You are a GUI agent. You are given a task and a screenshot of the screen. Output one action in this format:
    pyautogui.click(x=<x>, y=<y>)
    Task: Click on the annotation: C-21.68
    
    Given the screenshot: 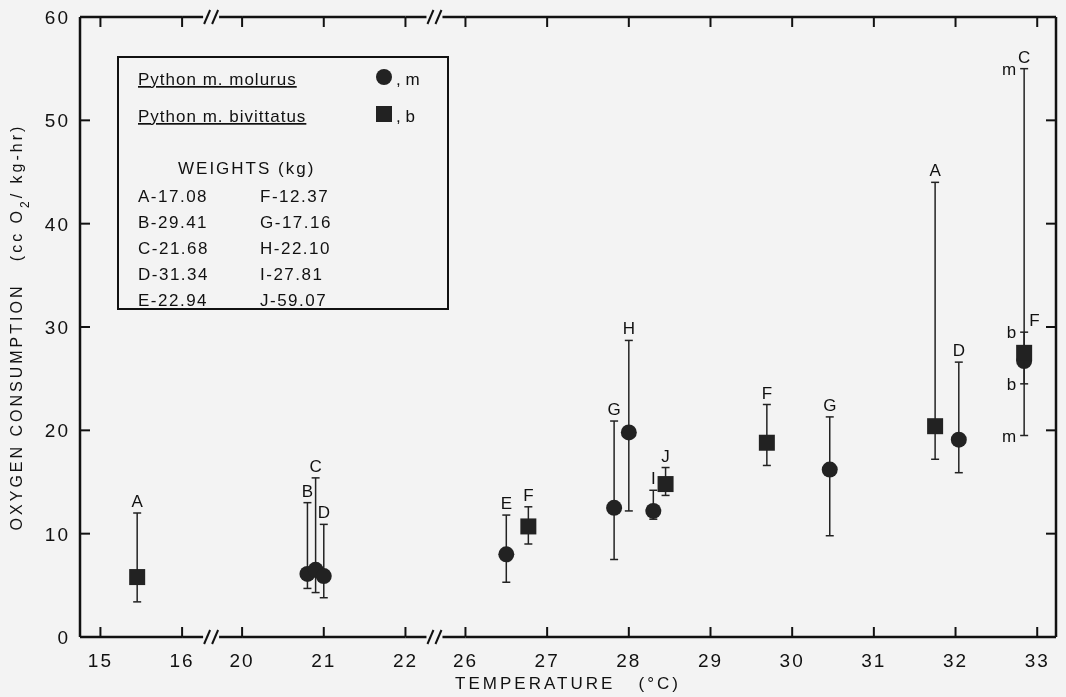 What is the action you would take?
    pyautogui.click(x=173, y=248)
    